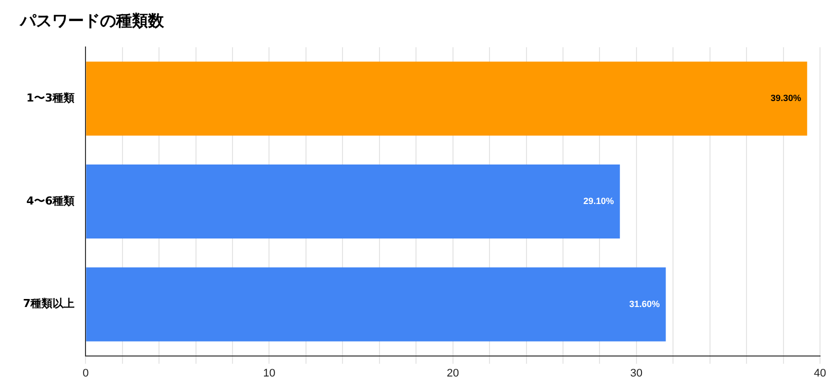 The width and height of the screenshot is (840, 387). What do you see at coordinates (786, 98) in the screenshot?
I see `data-label: 39.30%` at bounding box center [786, 98].